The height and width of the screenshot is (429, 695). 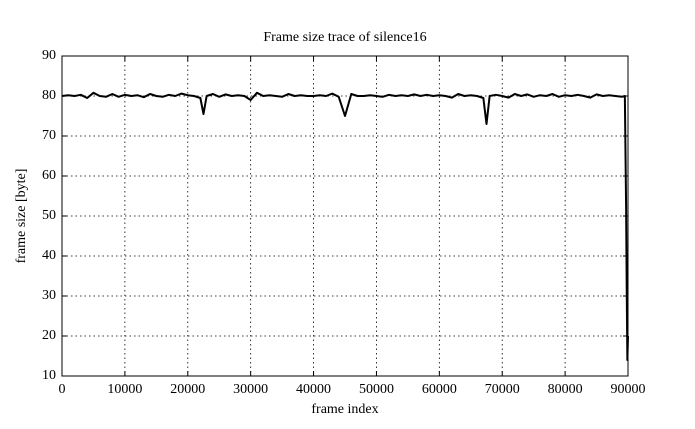 What do you see at coordinates (376, 389) in the screenshot?
I see `x-tick-label: 50000` at bounding box center [376, 389].